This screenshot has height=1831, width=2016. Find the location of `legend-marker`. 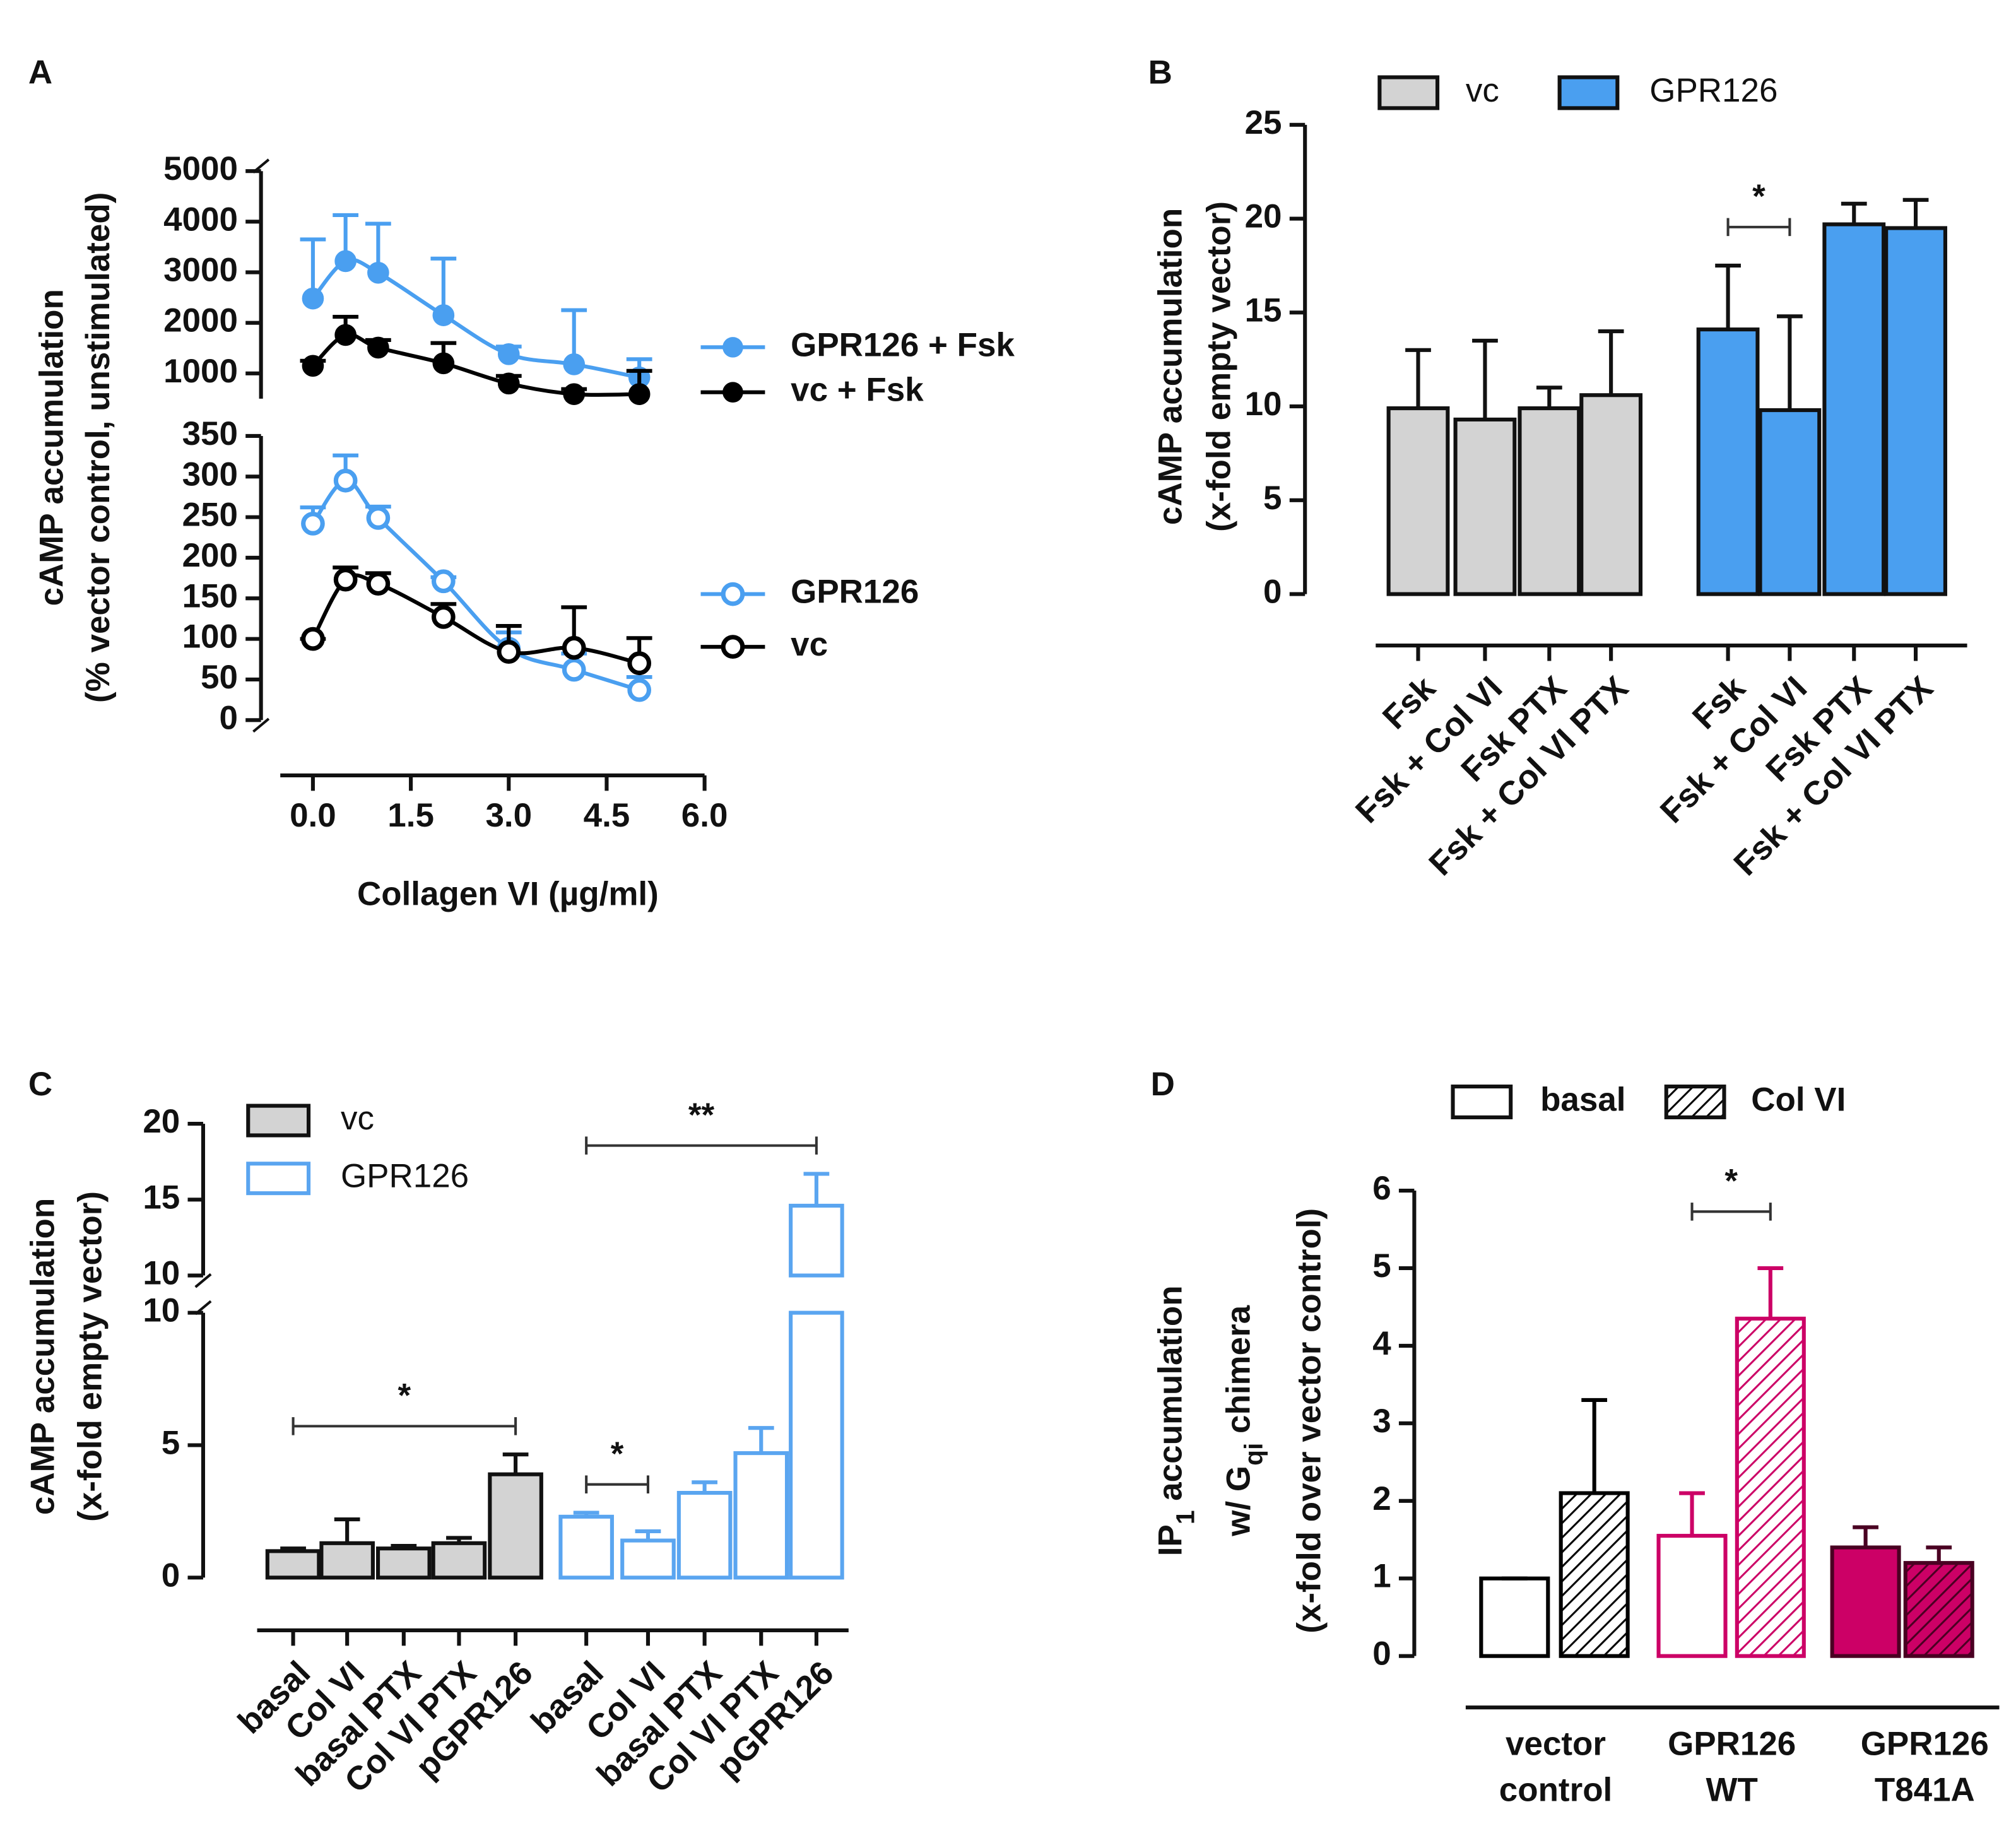

legend-marker is located at coordinates (733, 647).